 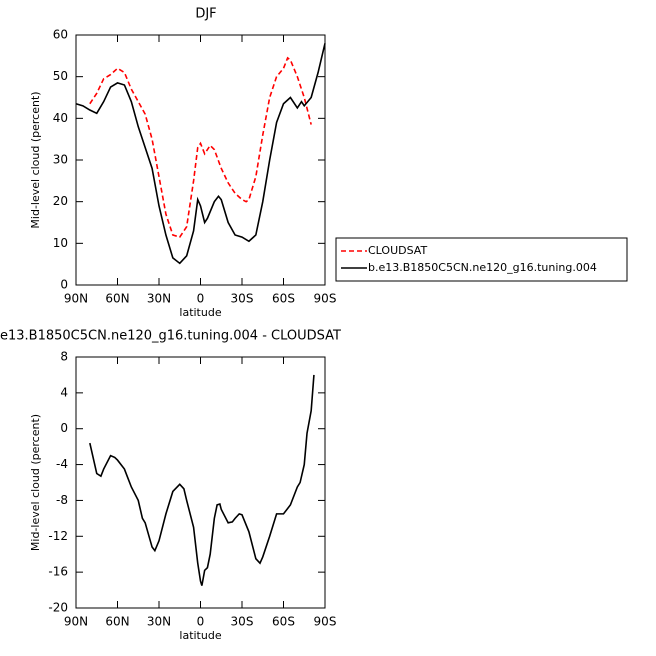 What do you see at coordinates (60, 118) in the screenshot?
I see `y-tick-label: 40` at bounding box center [60, 118].